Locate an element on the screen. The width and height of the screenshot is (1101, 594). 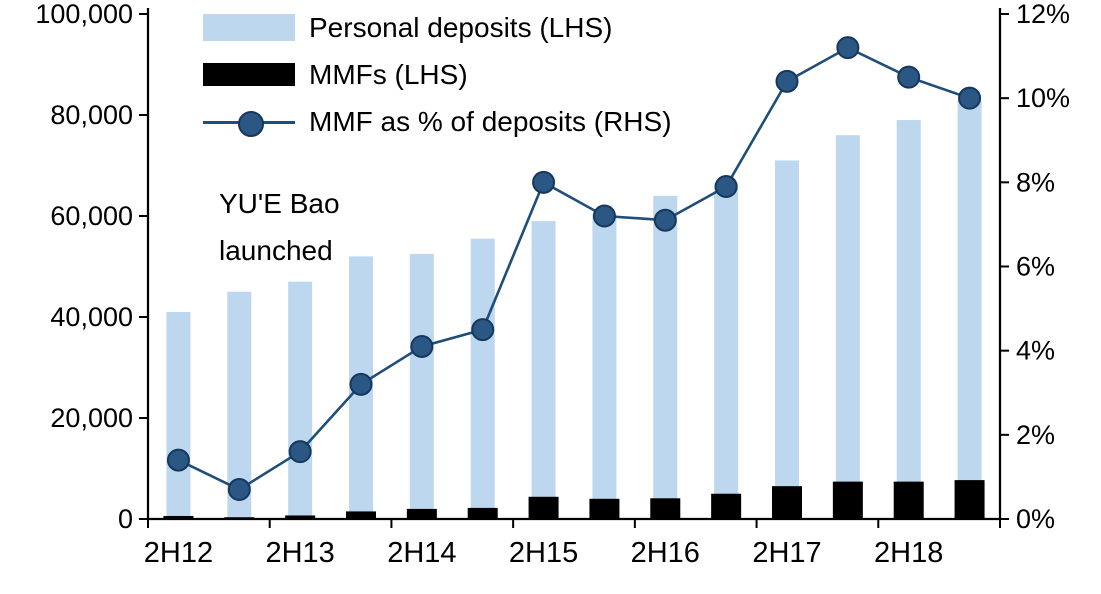
svg-text: 20,000 is located at coordinates (91, 418).